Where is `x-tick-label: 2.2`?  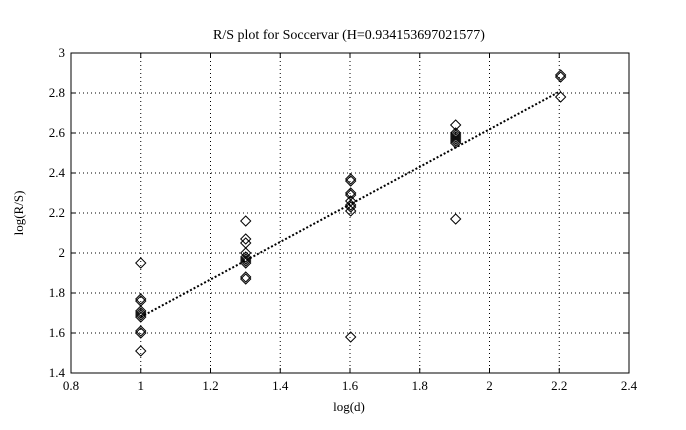 x-tick-label: 2.2 is located at coordinates (559, 385).